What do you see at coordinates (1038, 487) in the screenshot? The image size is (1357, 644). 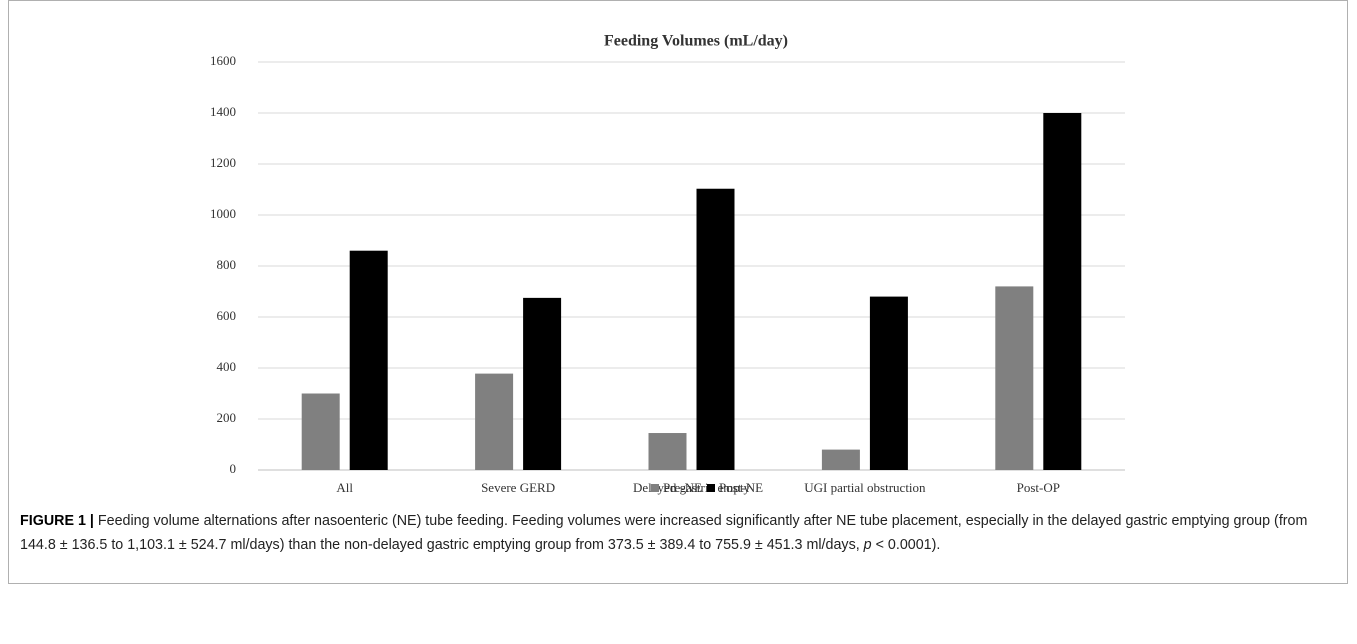 I see `x-tick-label: Post-OP` at bounding box center [1038, 487].